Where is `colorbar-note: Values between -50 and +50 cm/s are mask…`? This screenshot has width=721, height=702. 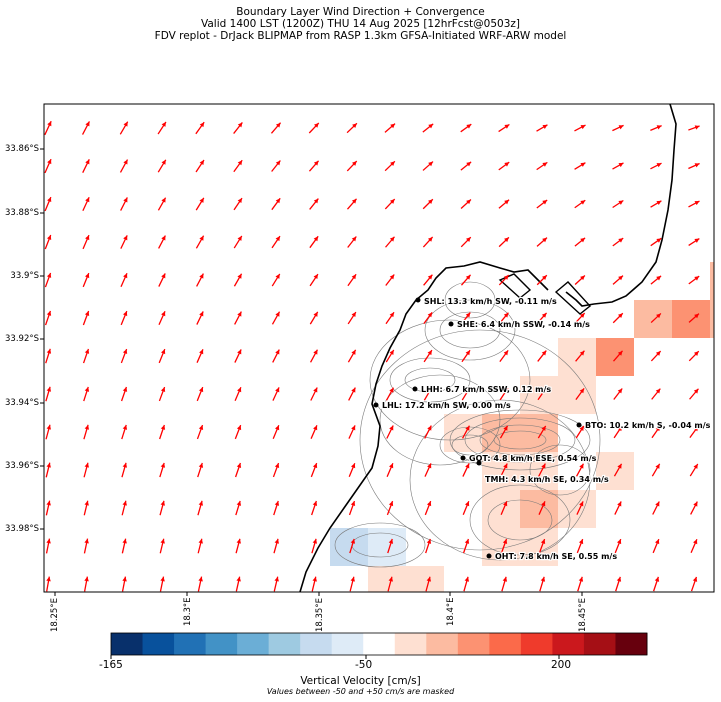 colorbar-note: Values between -50 and +50 cm/s are mask… is located at coordinates (360, 691).